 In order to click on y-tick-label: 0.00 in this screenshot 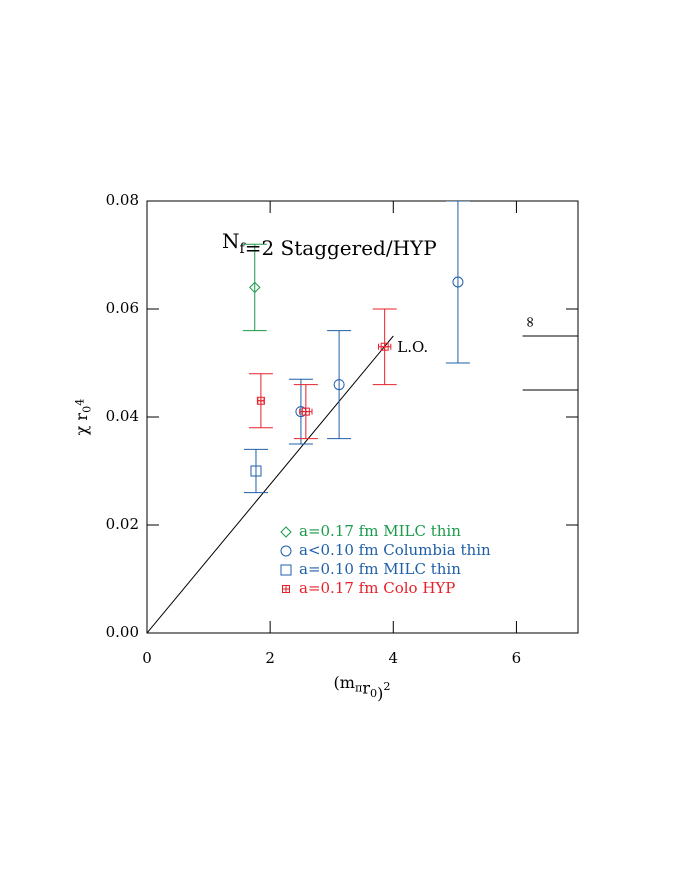, I will do `click(122, 632)`.